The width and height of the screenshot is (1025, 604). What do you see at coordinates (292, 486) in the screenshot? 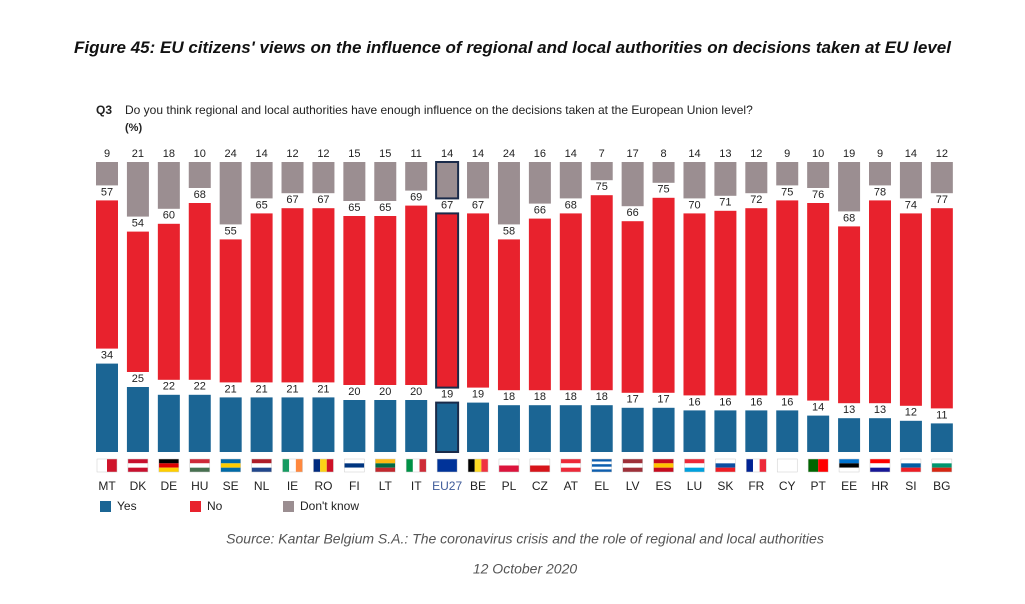
I see `x-tick-label: IE` at bounding box center [292, 486].